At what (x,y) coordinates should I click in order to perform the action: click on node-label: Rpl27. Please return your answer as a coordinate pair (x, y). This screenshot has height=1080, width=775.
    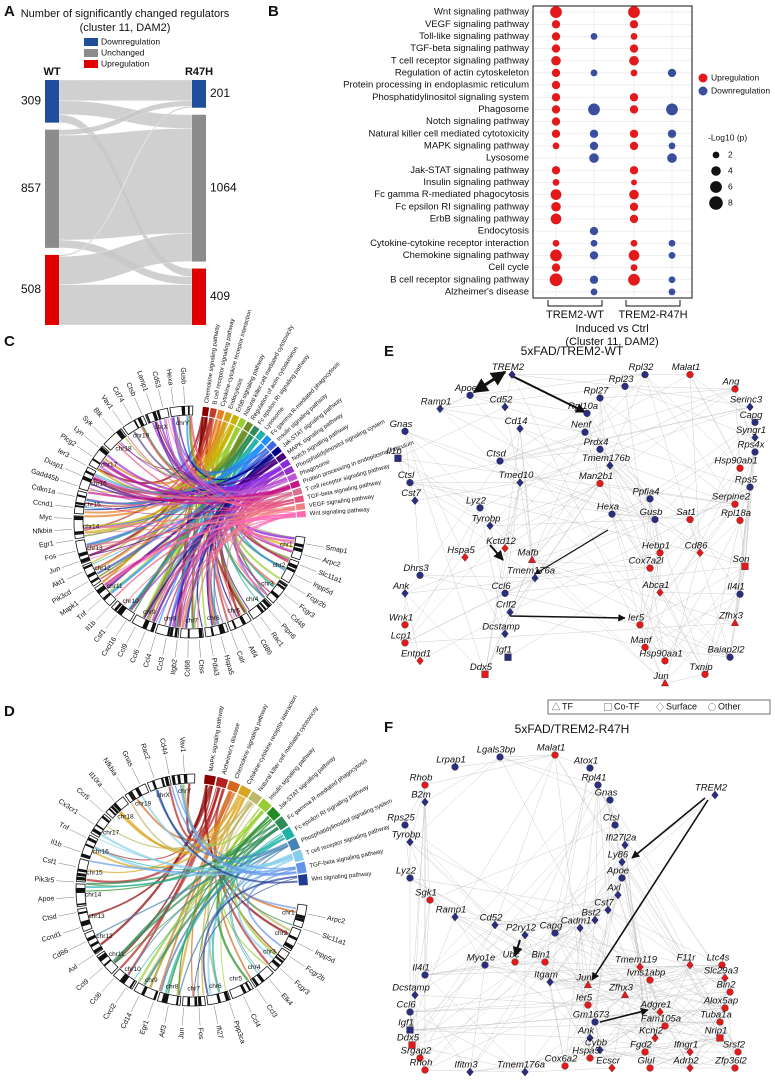
    Looking at the image, I should click on (597, 391).